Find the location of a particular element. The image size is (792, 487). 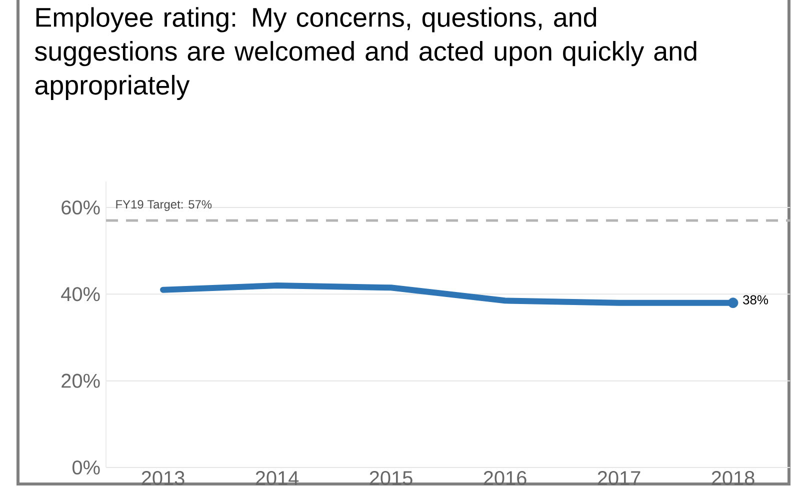

y-tick-label: 60% is located at coordinates (81, 207).